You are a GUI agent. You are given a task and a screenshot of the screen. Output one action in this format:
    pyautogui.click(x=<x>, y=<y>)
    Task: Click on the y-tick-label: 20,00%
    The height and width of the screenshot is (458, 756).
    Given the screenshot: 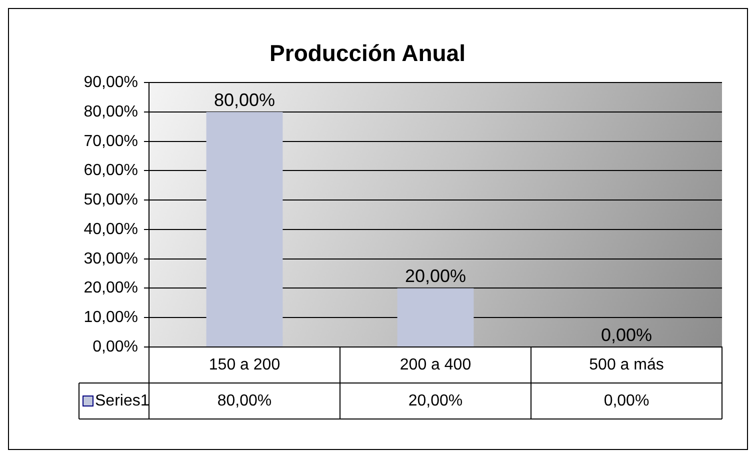 What is the action you would take?
    pyautogui.click(x=111, y=288)
    